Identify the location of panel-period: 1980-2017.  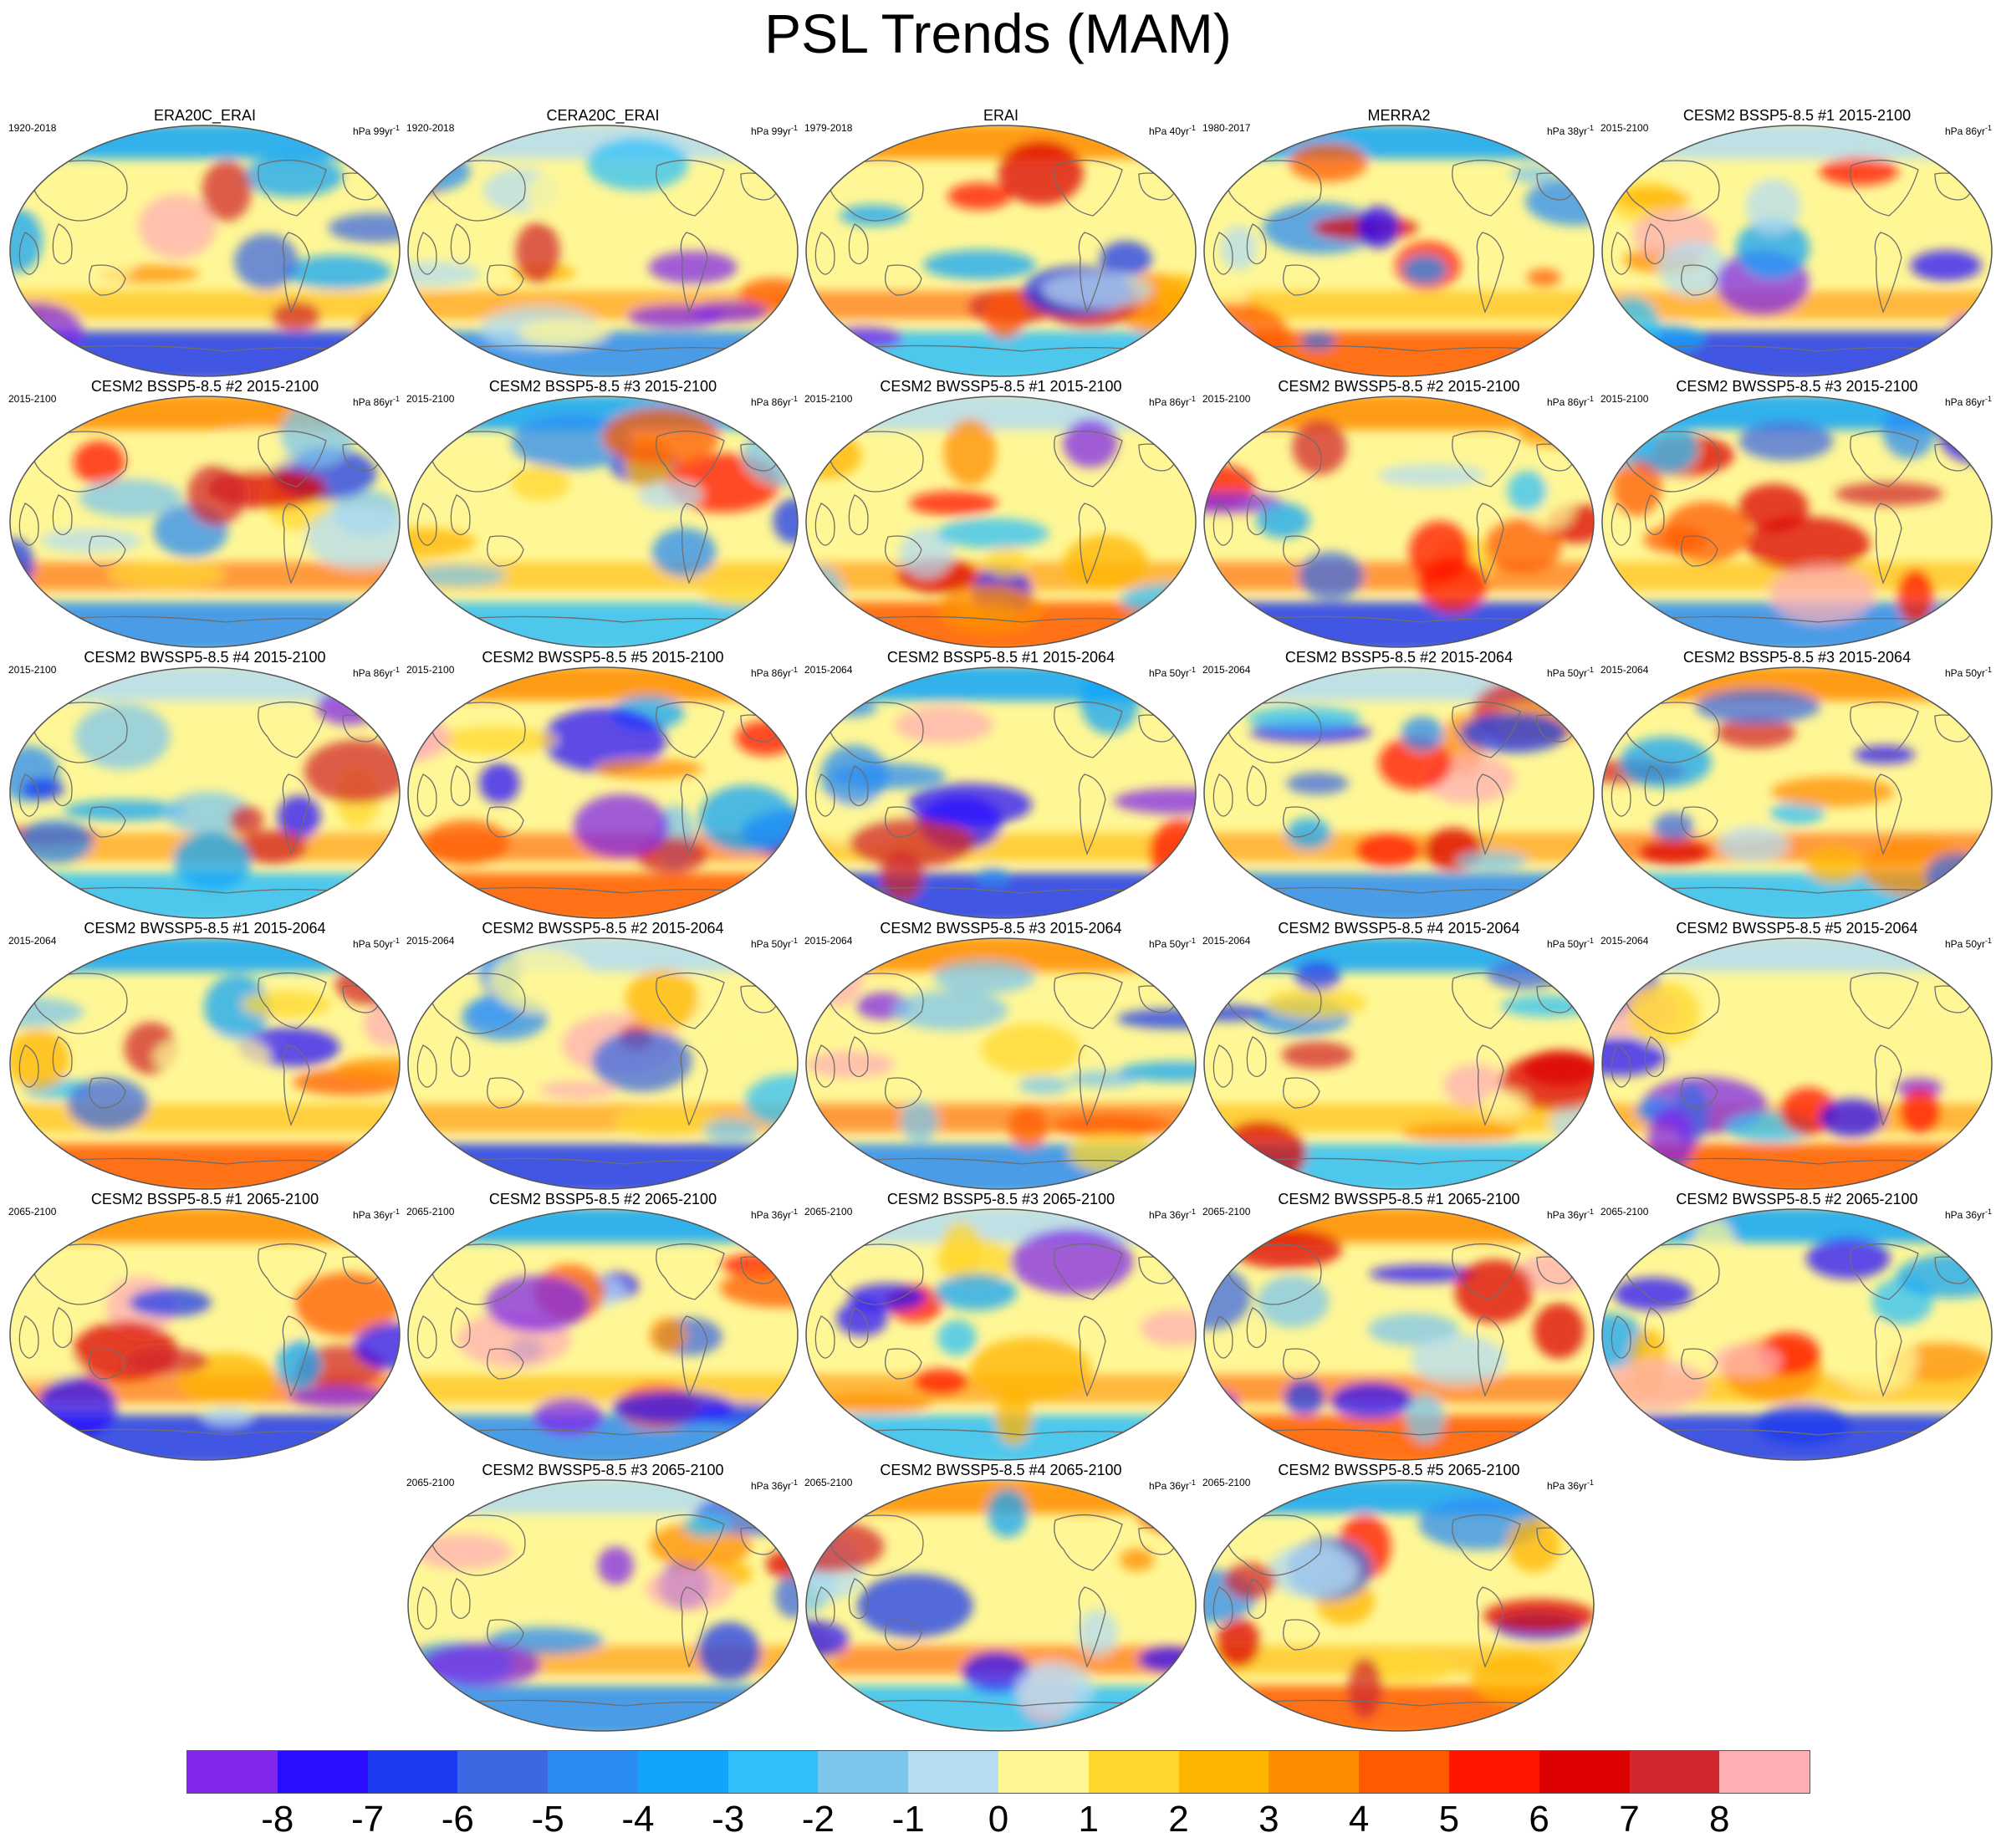
(1226, 128).